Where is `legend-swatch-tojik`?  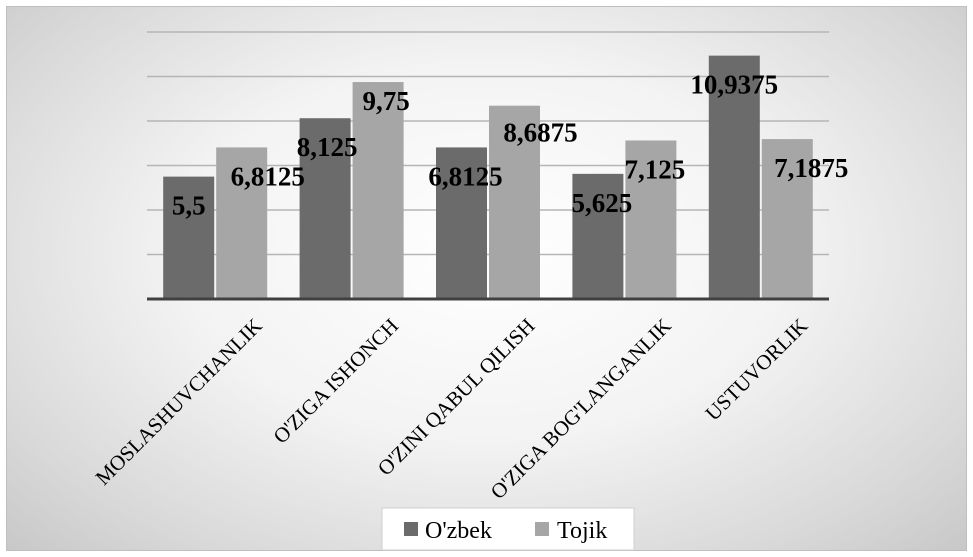 legend-swatch-tojik is located at coordinates (542, 529).